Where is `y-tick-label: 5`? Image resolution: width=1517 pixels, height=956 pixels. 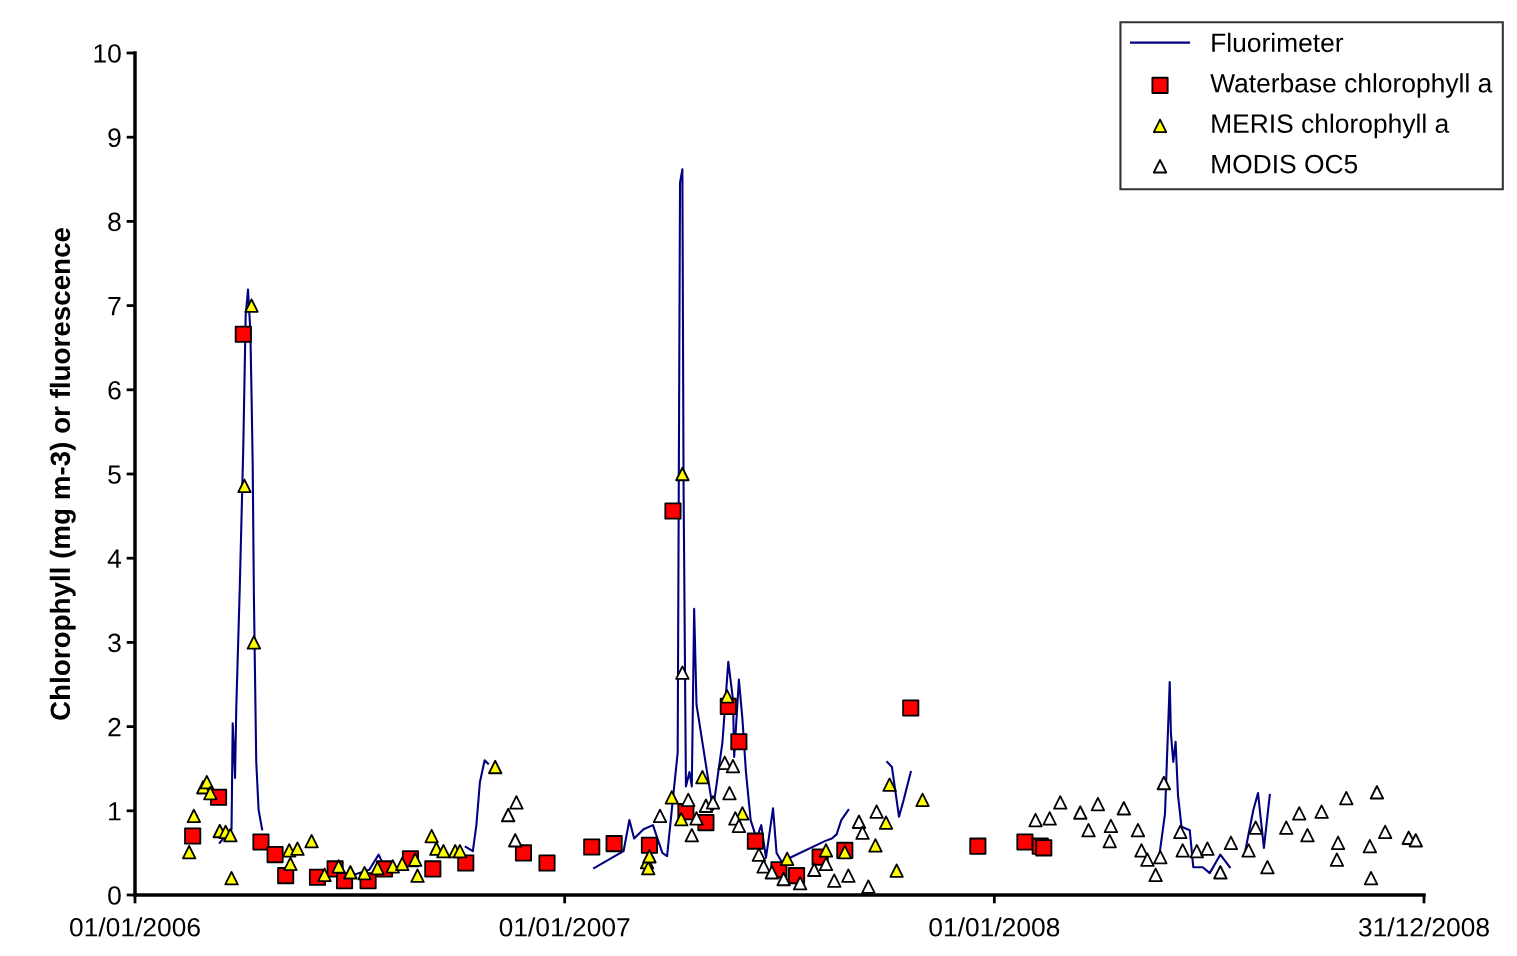 y-tick-label: 5 is located at coordinates (114, 474).